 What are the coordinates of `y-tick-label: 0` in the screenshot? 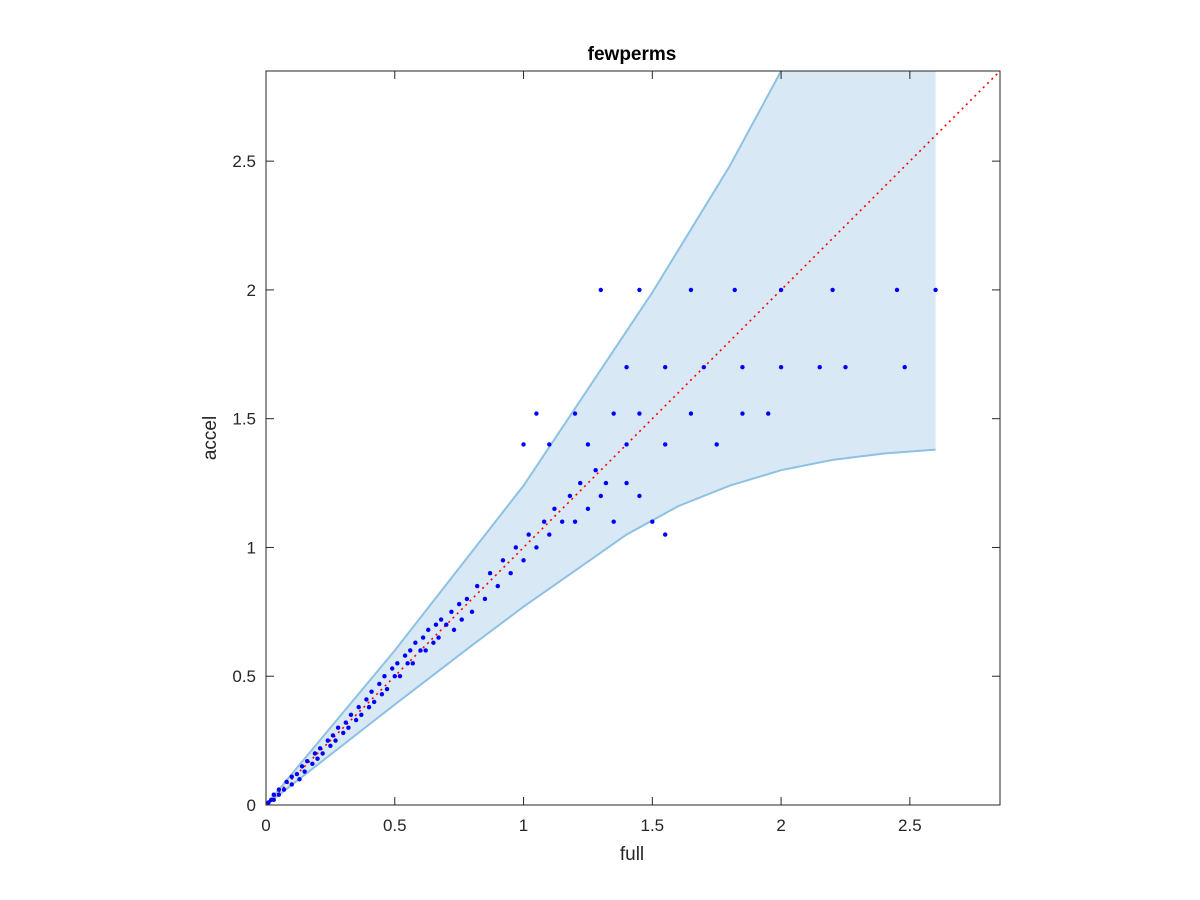 It's located at (251, 805).